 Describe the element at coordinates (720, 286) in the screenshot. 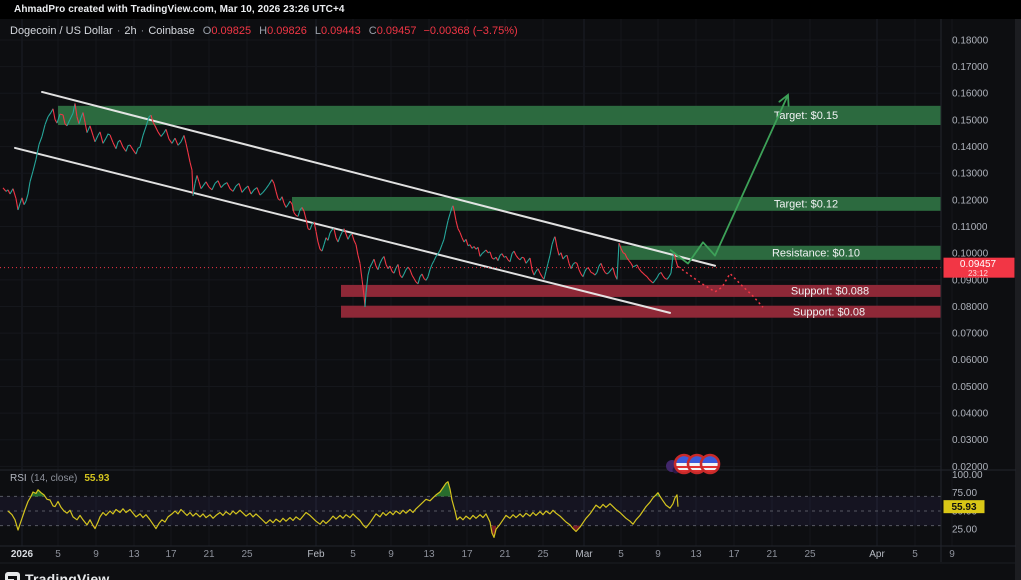

I see `bearish-projection-path` at that location.